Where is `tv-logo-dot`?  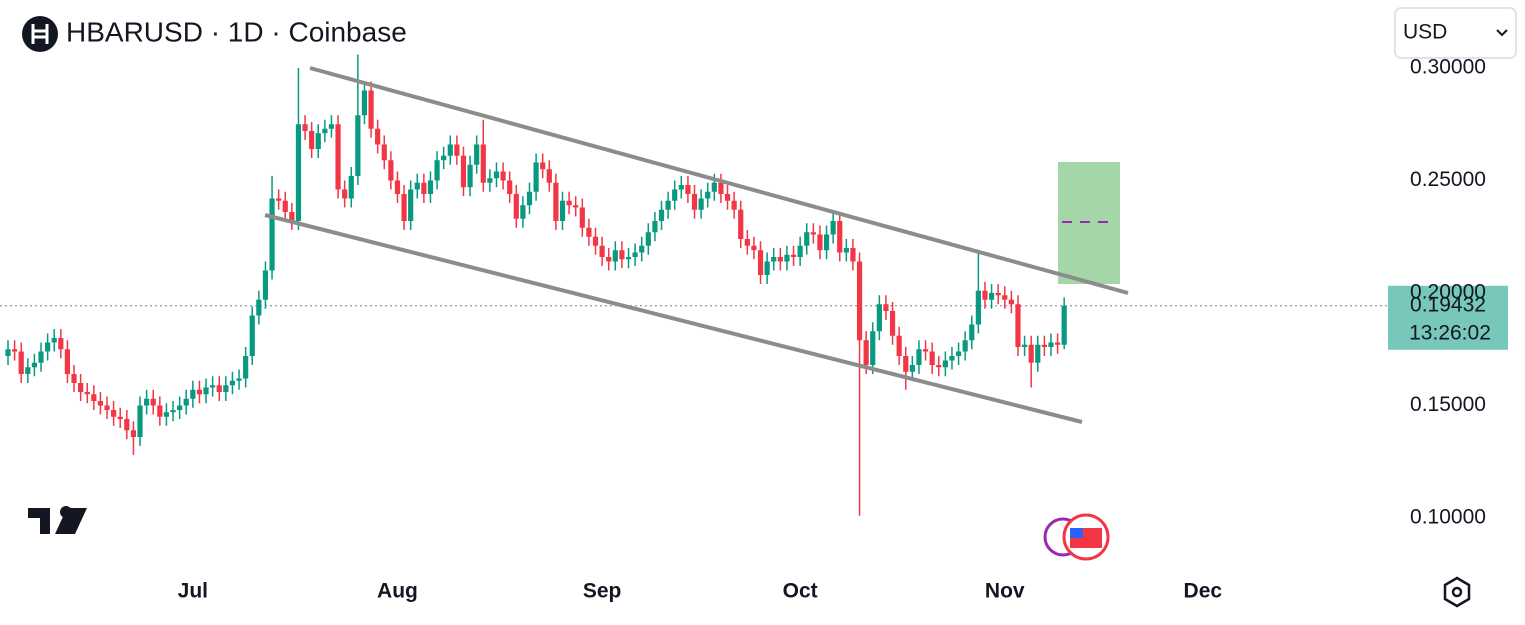 tv-logo-dot is located at coordinates (66, 512).